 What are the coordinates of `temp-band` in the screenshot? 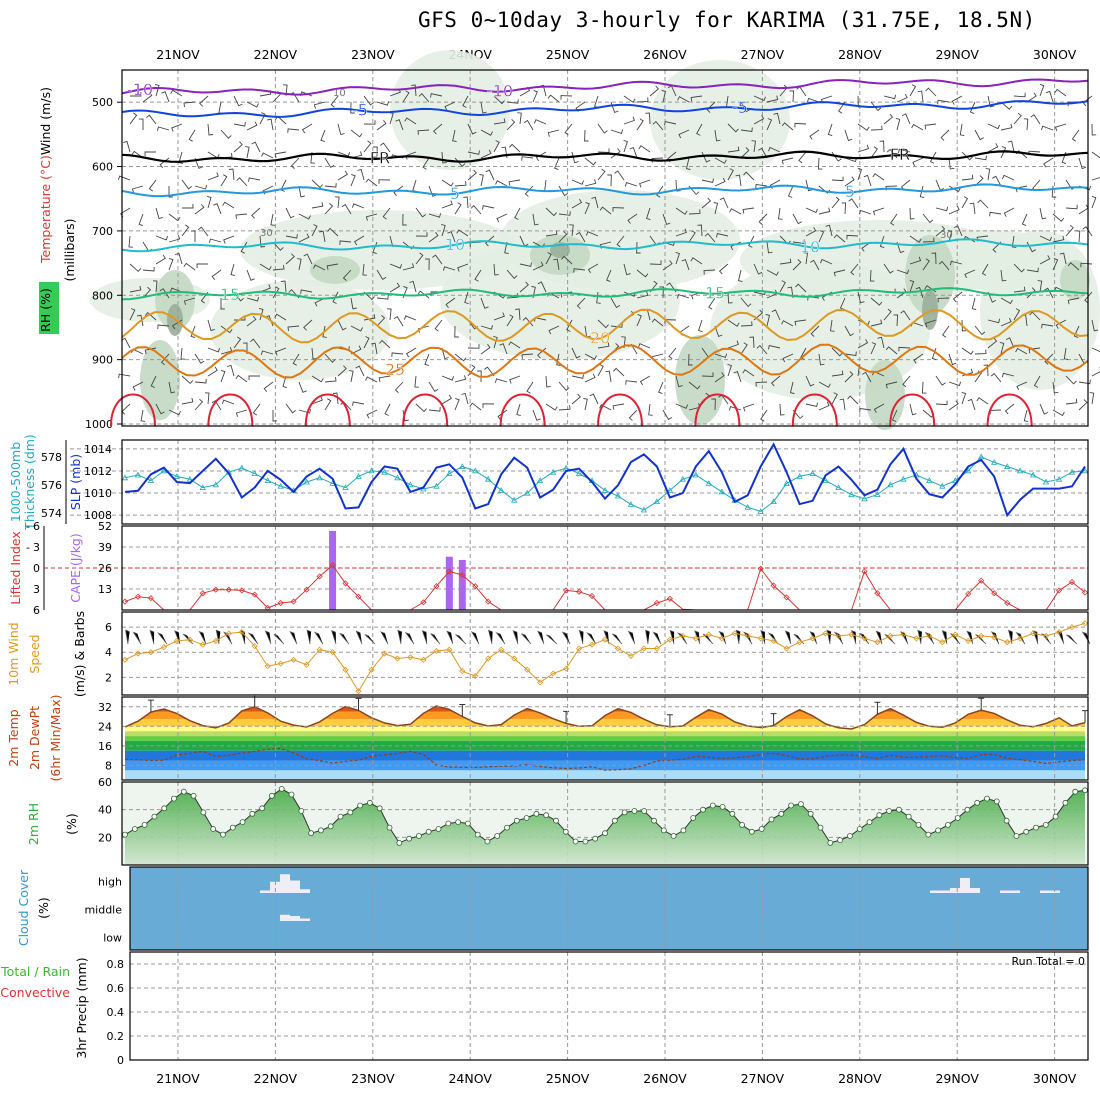 It's located at (605, 755).